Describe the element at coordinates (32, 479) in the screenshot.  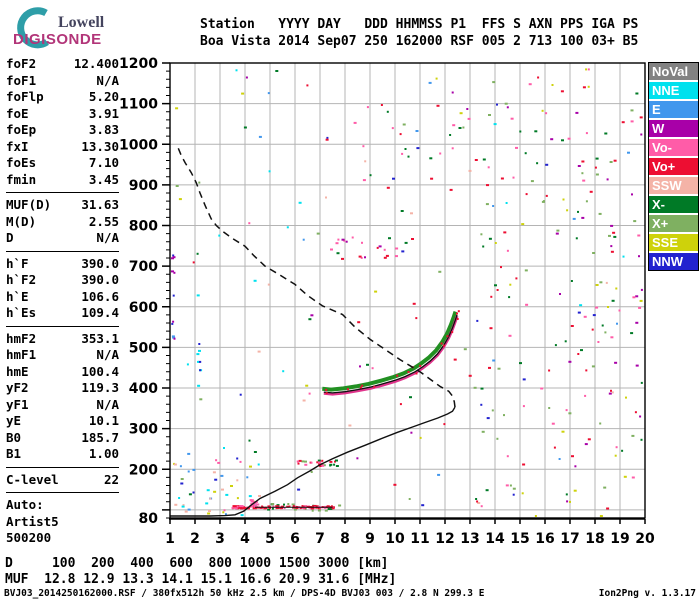
I see `param-label: C-level` at that location.